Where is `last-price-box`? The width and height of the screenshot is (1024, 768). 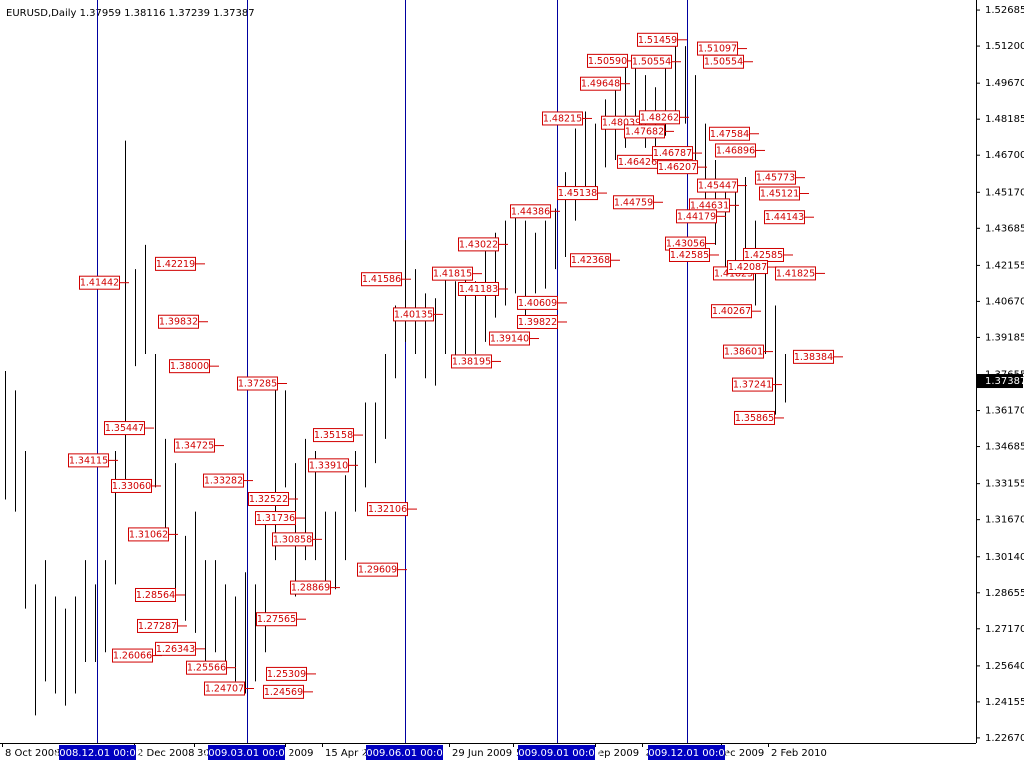
last-price-box is located at coordinates (1000, 381).